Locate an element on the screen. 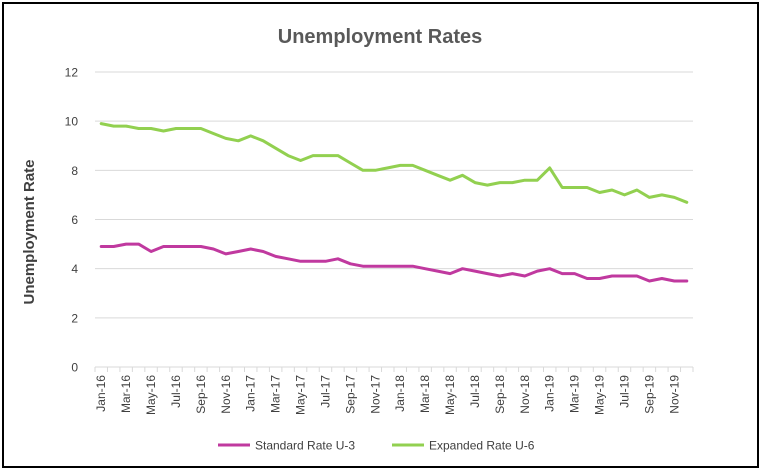 The height and width of the screenshot is (474, 768). x-tick-label: Jul-18 is located at coordinates (475, 391).